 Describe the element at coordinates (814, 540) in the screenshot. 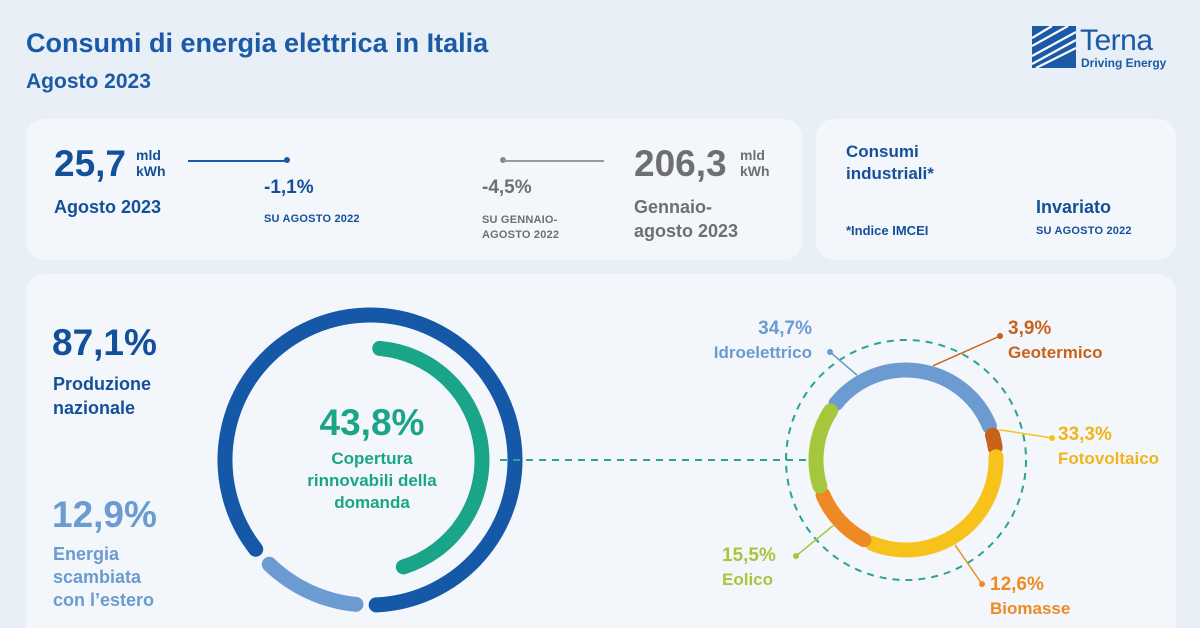

I see `leader-eolico` at that location.